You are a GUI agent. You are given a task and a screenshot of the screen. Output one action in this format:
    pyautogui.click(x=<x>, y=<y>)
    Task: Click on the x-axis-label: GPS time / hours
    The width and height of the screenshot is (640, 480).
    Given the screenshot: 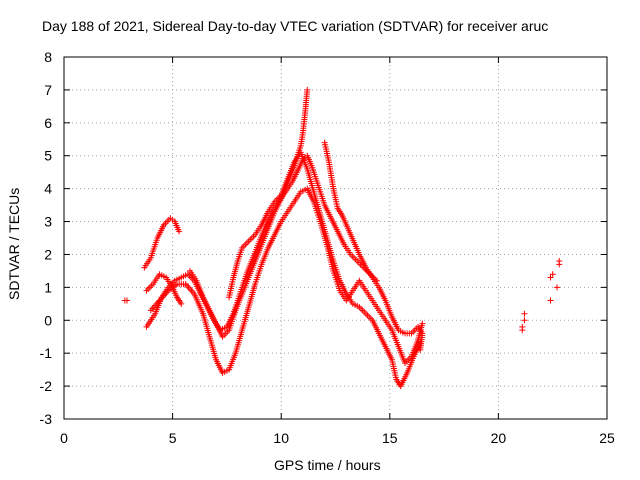 What is the action you would take?
    pyautogui.click(x=327, y=465)
    